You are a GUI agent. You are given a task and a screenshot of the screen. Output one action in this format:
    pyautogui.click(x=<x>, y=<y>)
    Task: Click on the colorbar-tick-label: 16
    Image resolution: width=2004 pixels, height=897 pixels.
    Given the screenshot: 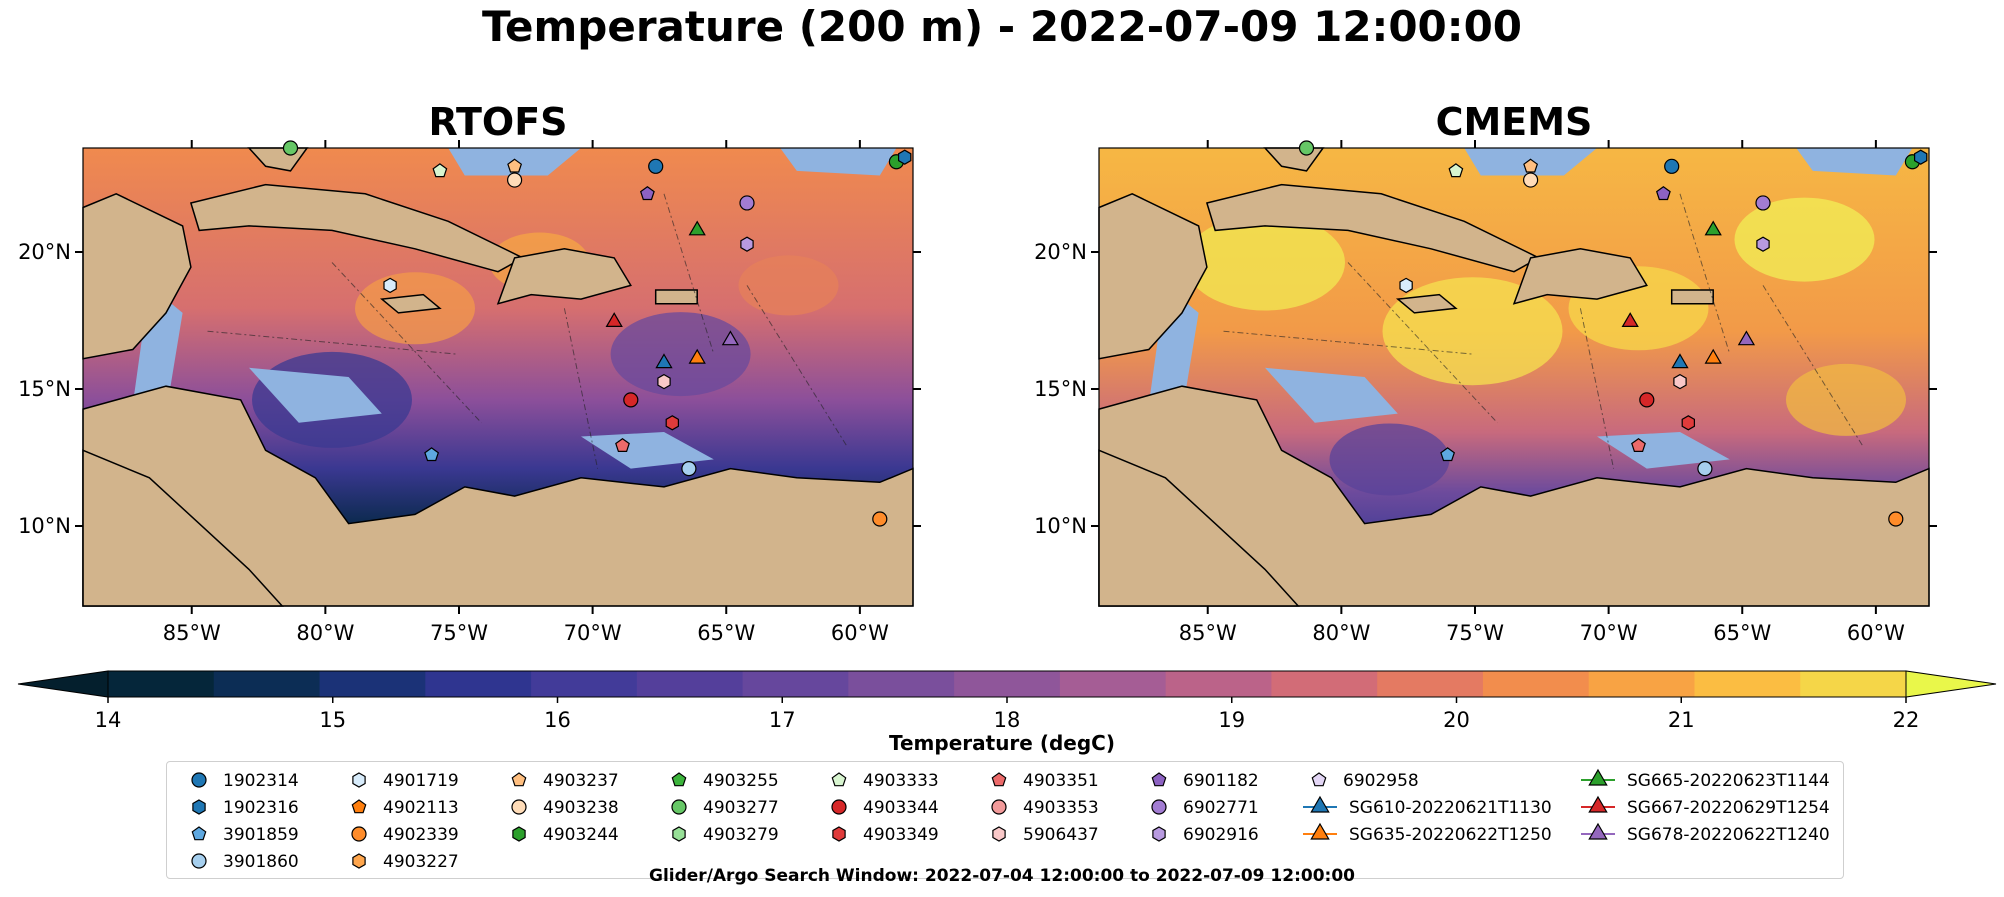 What is the action you would take?
    pyautogui.click(x=557, y=720)
    